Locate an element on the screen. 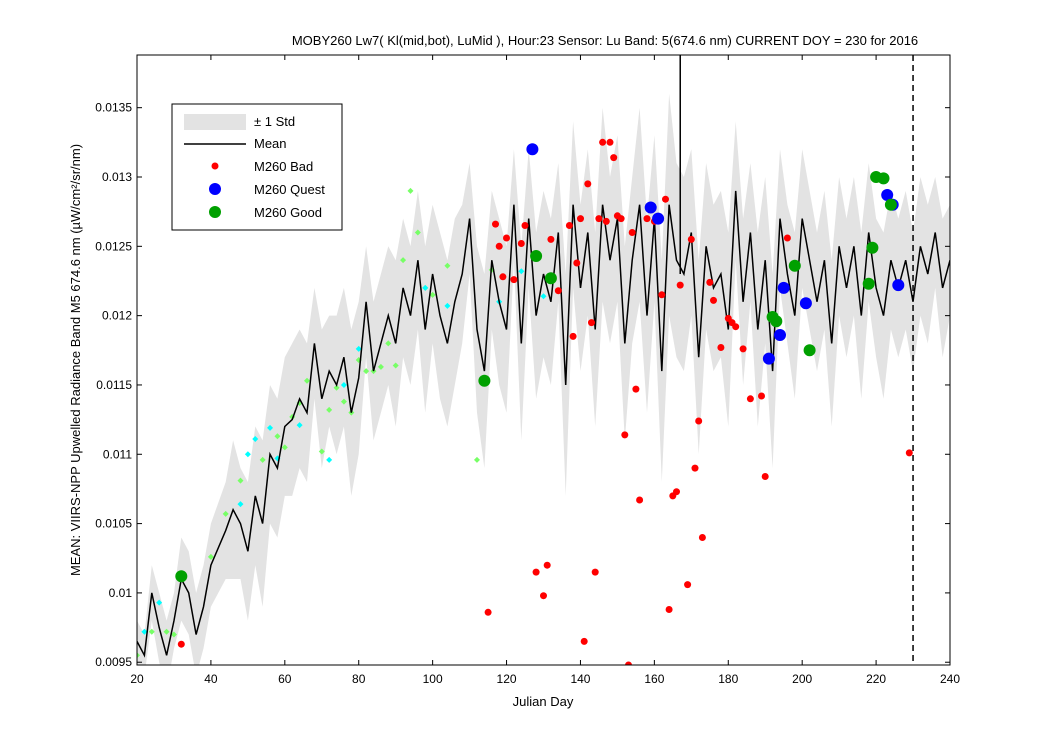 Image resolution: width=1050 pixels, height=750 pixels. y-tick-label: 0.01 is located at coordinates (121, 593).